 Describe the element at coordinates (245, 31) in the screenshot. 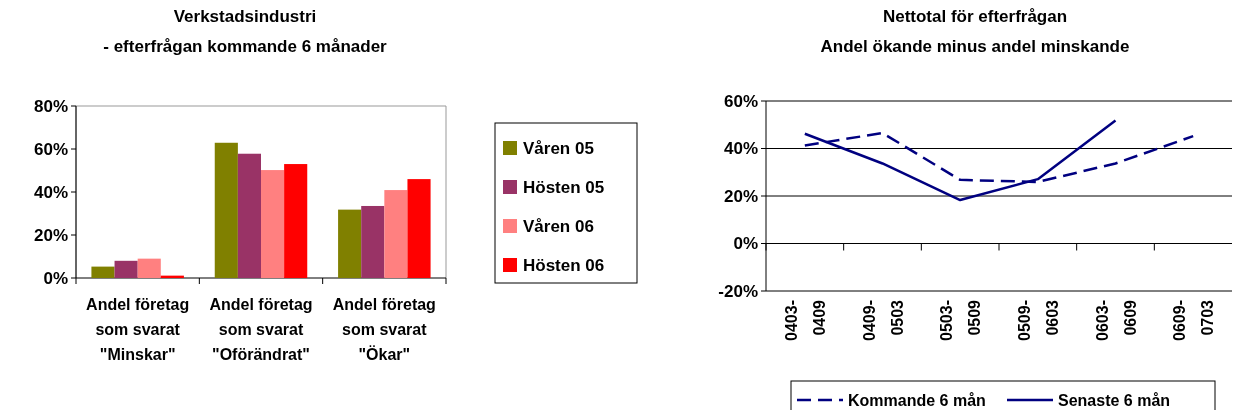

I see `chart-title: Verkstadsindustri - efterfrågan kommande 6 månader` at that location.